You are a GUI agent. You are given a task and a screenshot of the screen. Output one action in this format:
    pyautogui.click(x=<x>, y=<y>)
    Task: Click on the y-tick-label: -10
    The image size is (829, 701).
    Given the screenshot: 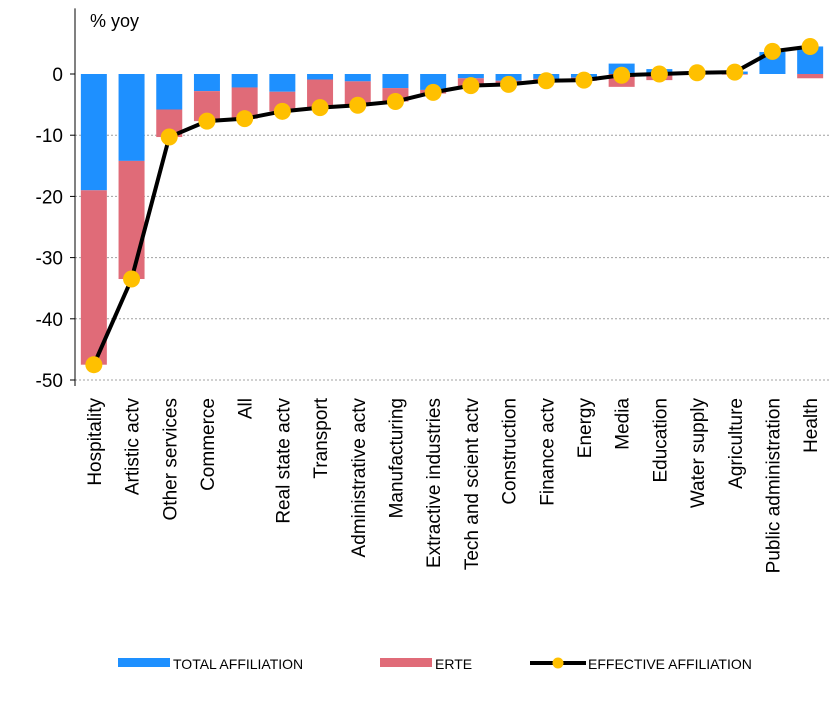 What is the action you would take?
    pyautogui.click(x=49, y=136)
    